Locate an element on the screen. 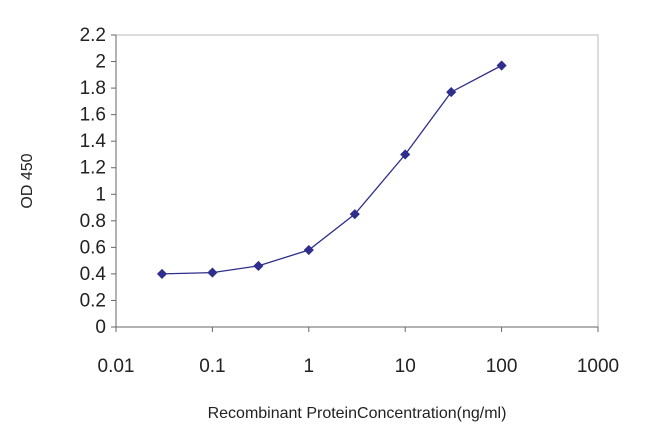 Image resolution: width=650 pixels, height=434 pixels. x-tick-label: 0.01 is located at coordinates (116, 366).